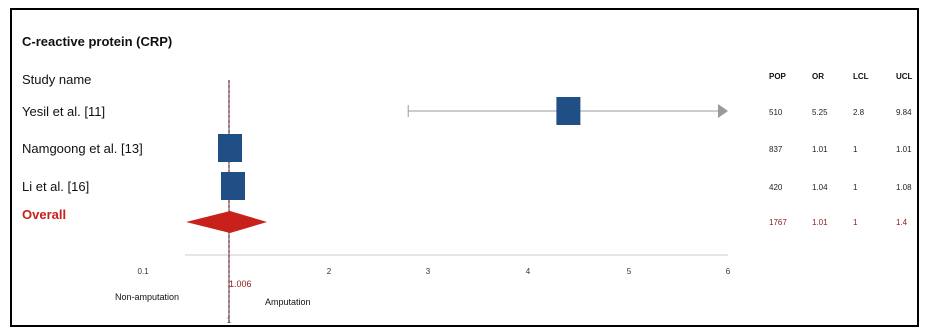 The height and width of the screenshot is (334, 932). What do you see at coordinates (820, 112) in the screenshot?
I see `cell-or: 5.25` at bounding box center [820, 112].